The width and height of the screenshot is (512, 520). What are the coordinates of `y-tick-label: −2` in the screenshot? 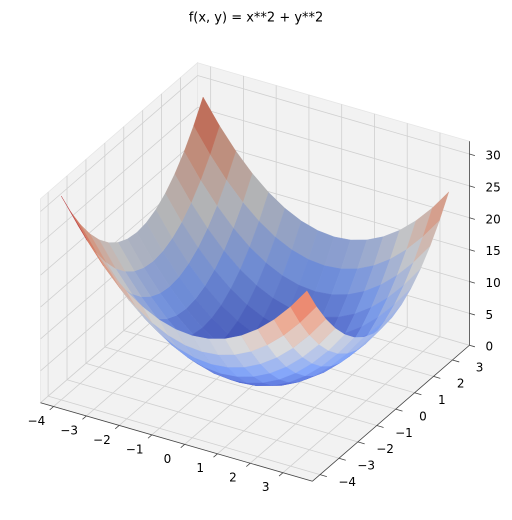 It's located at (385, 449).